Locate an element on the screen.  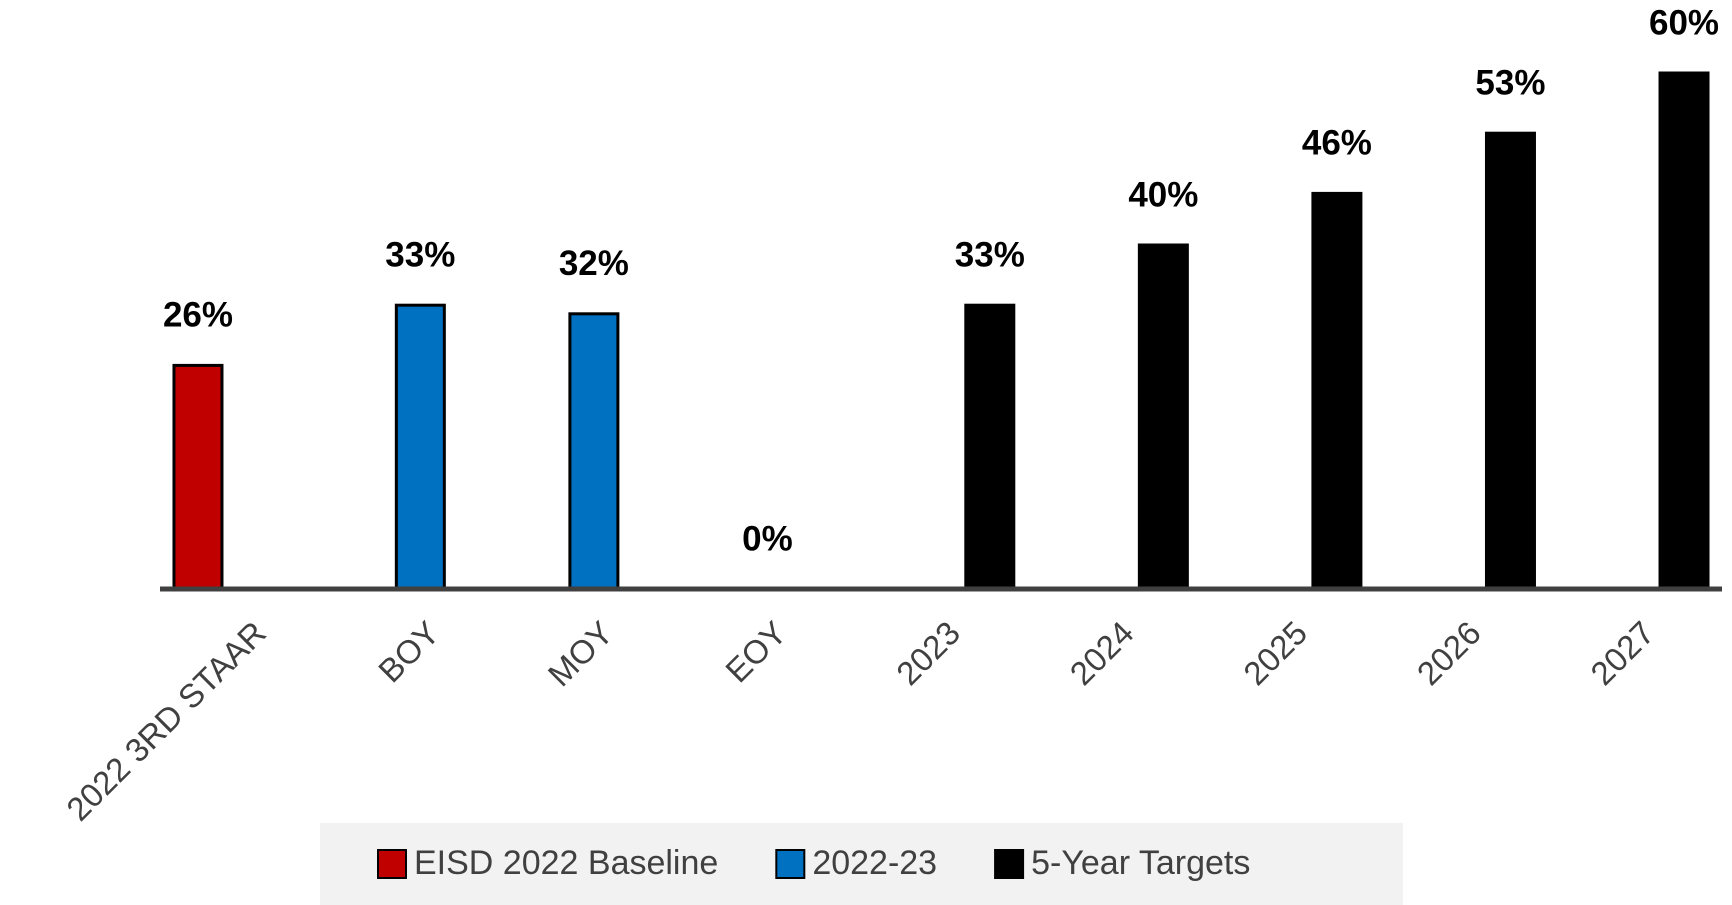
x-tick-label: MOY is located at coordinates (580, 653).